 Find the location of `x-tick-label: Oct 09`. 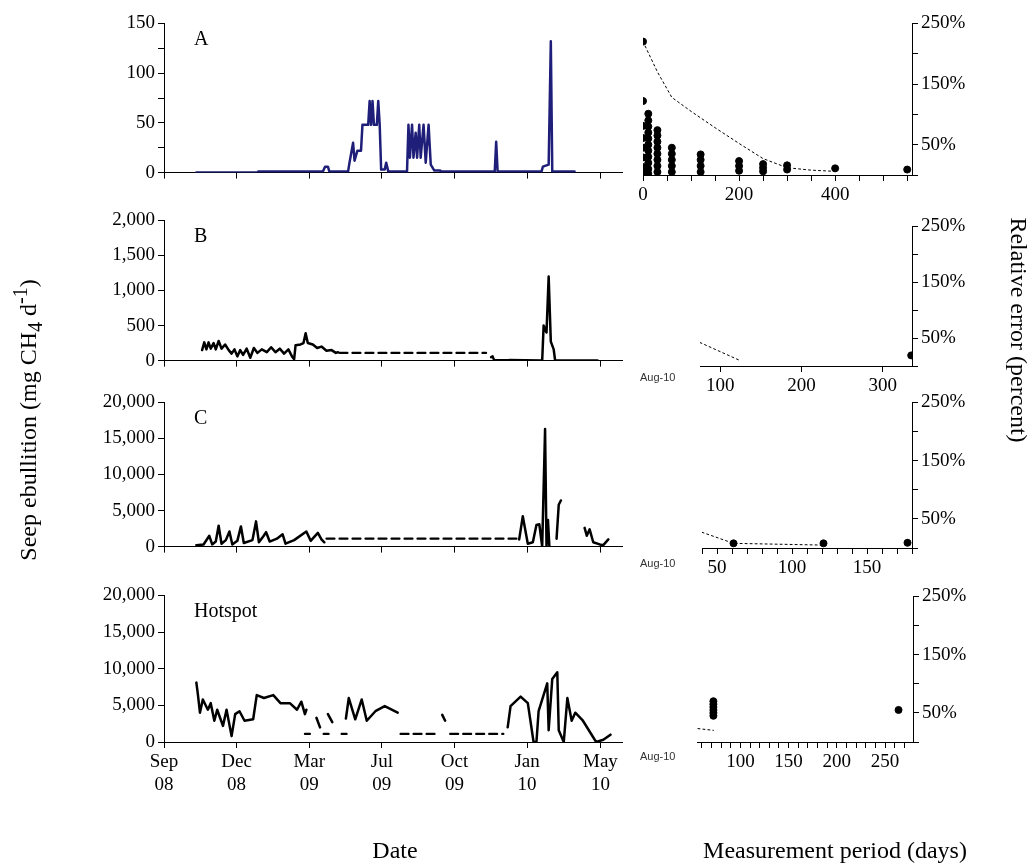

x-tick-label: Oct 09 is located at coordinates (454, 772).